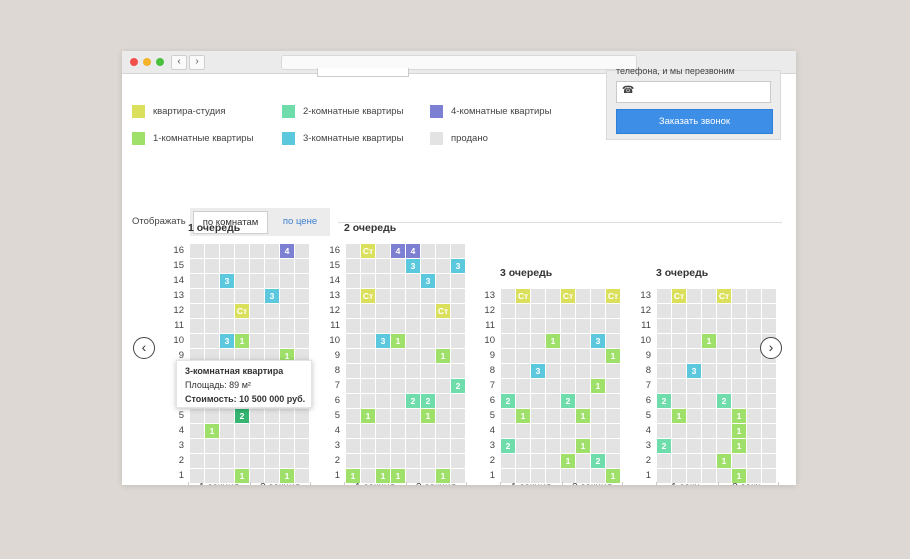 Image resolution: width=910 pixels, height=559 pixels. Describe the element at coordinates (771, 348) in the screenshot. I see `next-arrow-button: ›` at that location.